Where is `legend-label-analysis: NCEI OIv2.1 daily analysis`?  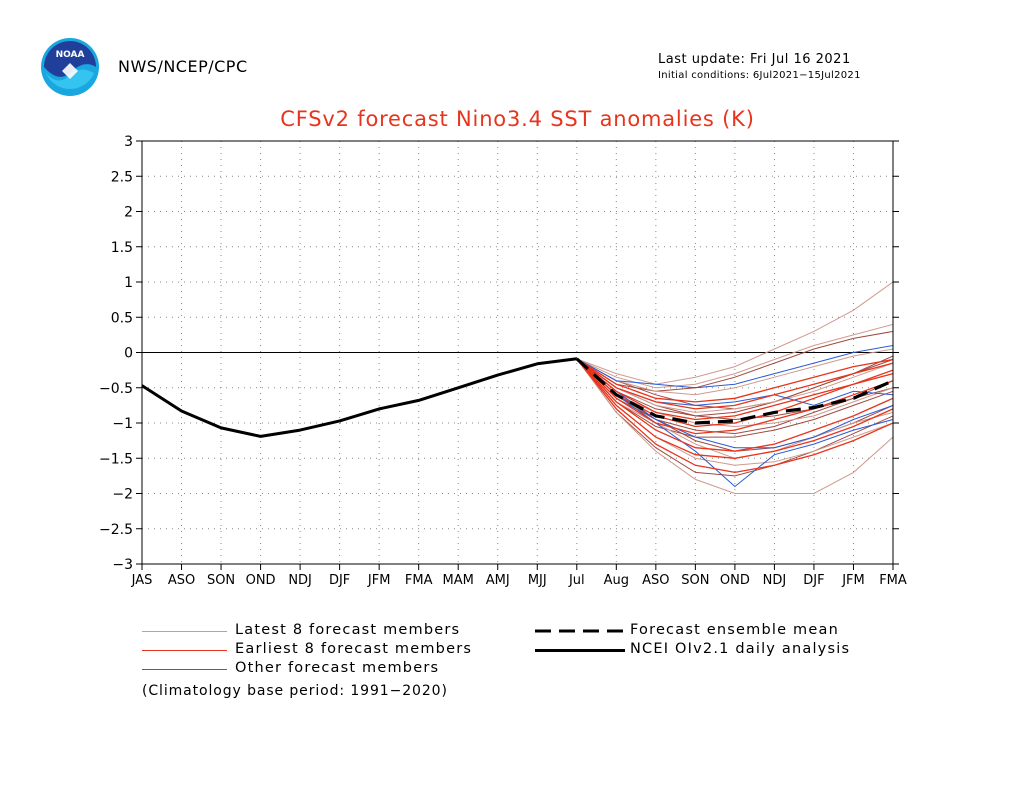 legend-label-analysis: NCEI OIv2.1 daily analysis is located at coordinates (740, 649).